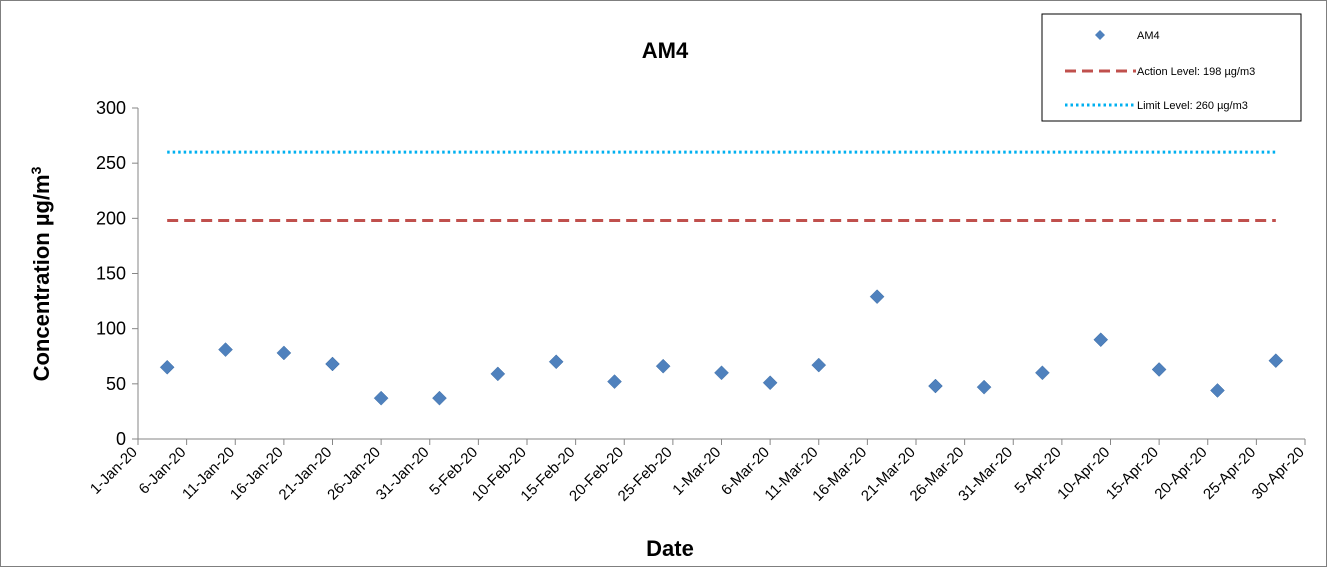  I want to click on x-tick-label: 30-Apr-20, so click(1278, 473).